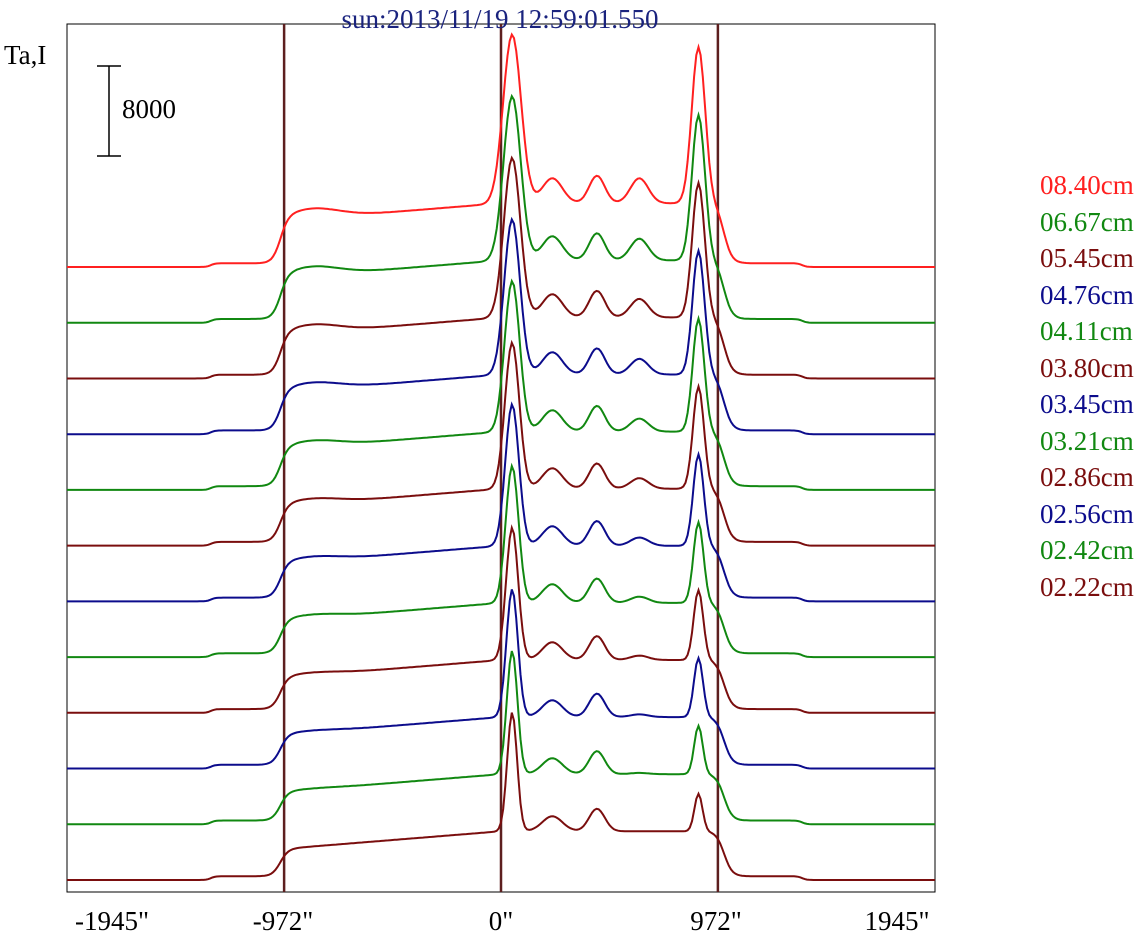 The height and width of the screenshot is (941, 1147). I want to click on x-tick-label: 1945", so click(897, 921).